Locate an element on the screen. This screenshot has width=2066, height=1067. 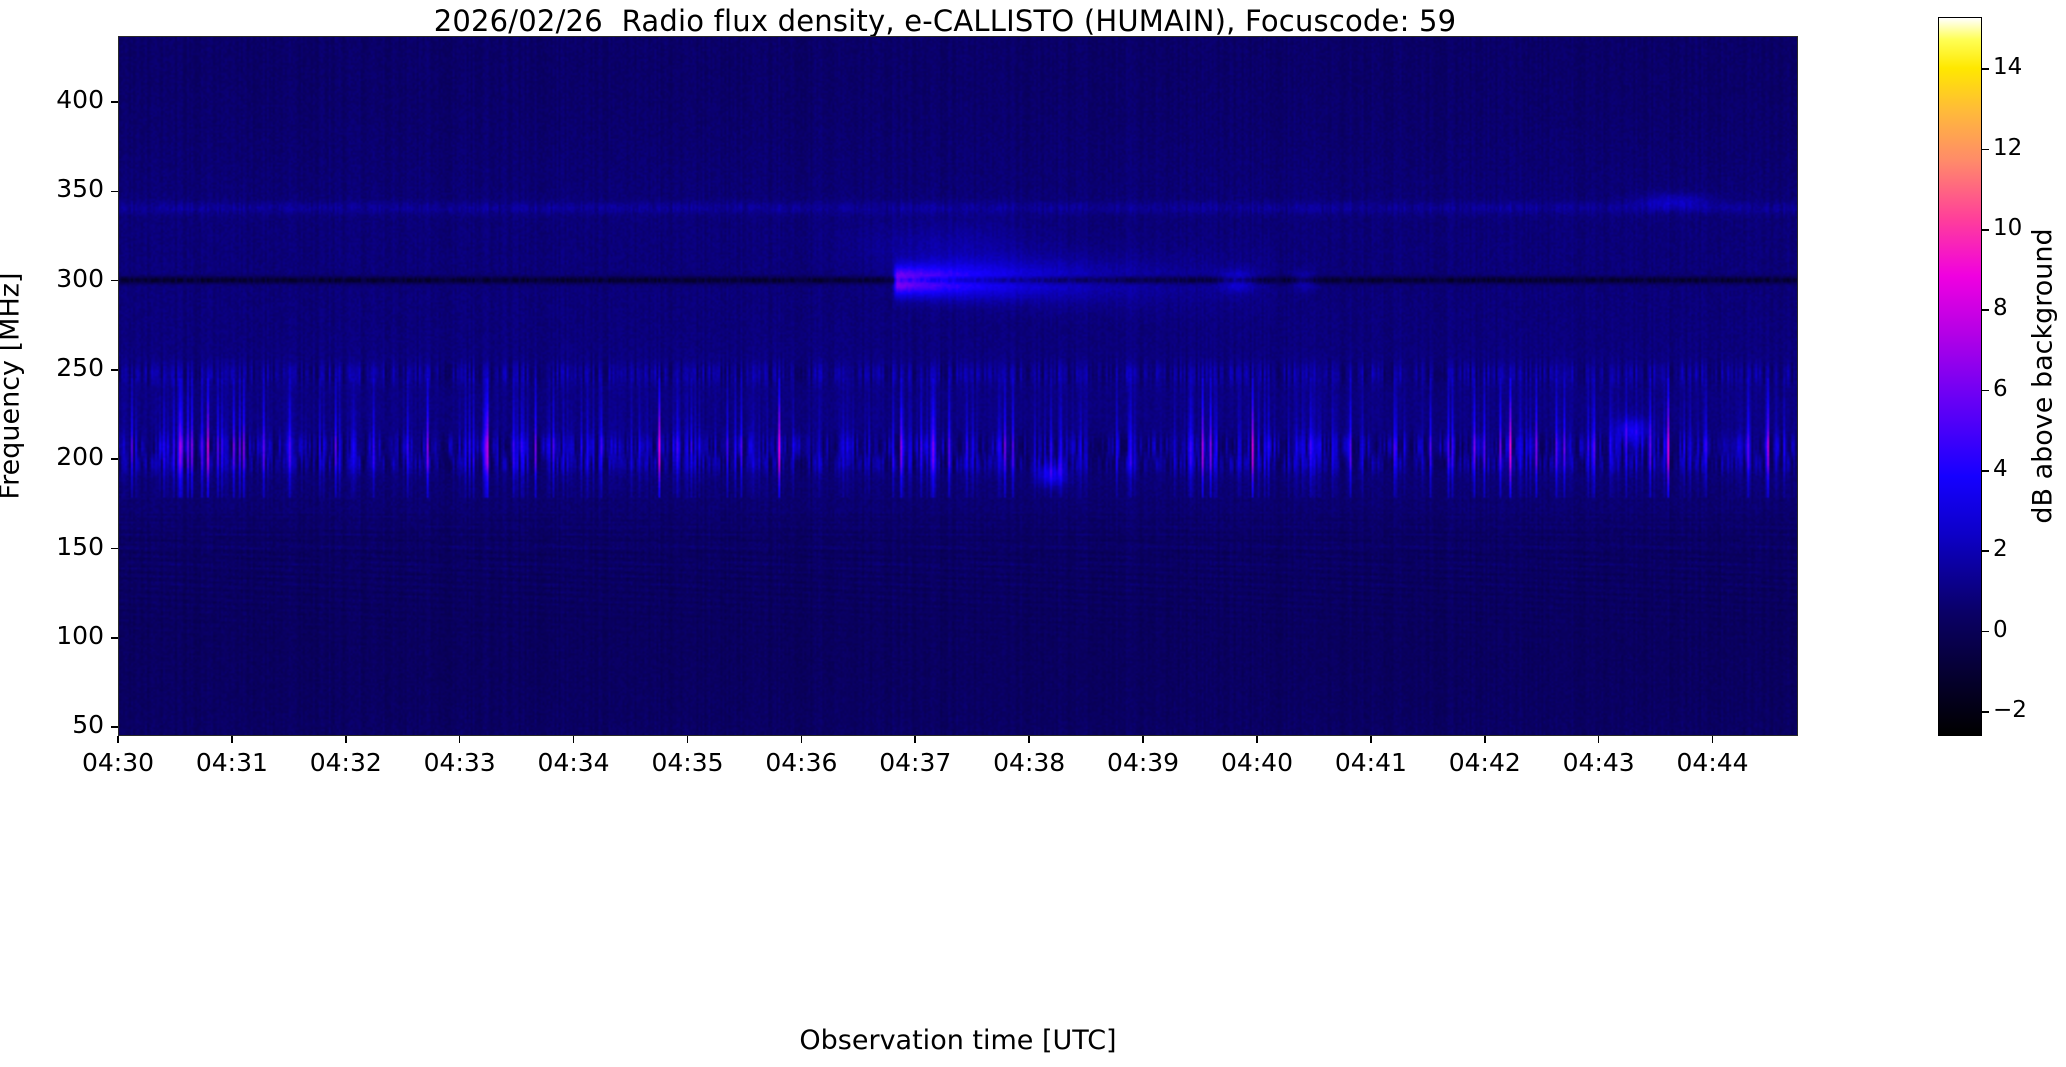
x-tick-label: 04:37 is located at coordinates (915, 762).